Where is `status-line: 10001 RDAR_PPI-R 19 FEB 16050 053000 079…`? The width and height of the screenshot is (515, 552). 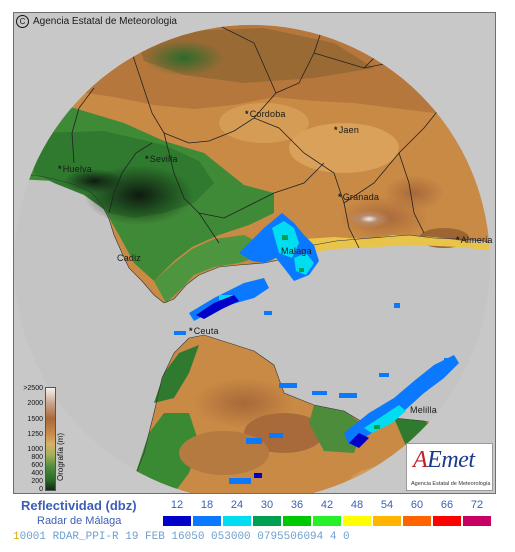
status-line: 10001 RDAR_PPI-R 19 FEB 16050 053000 079… is located at coordinates (254, 537).